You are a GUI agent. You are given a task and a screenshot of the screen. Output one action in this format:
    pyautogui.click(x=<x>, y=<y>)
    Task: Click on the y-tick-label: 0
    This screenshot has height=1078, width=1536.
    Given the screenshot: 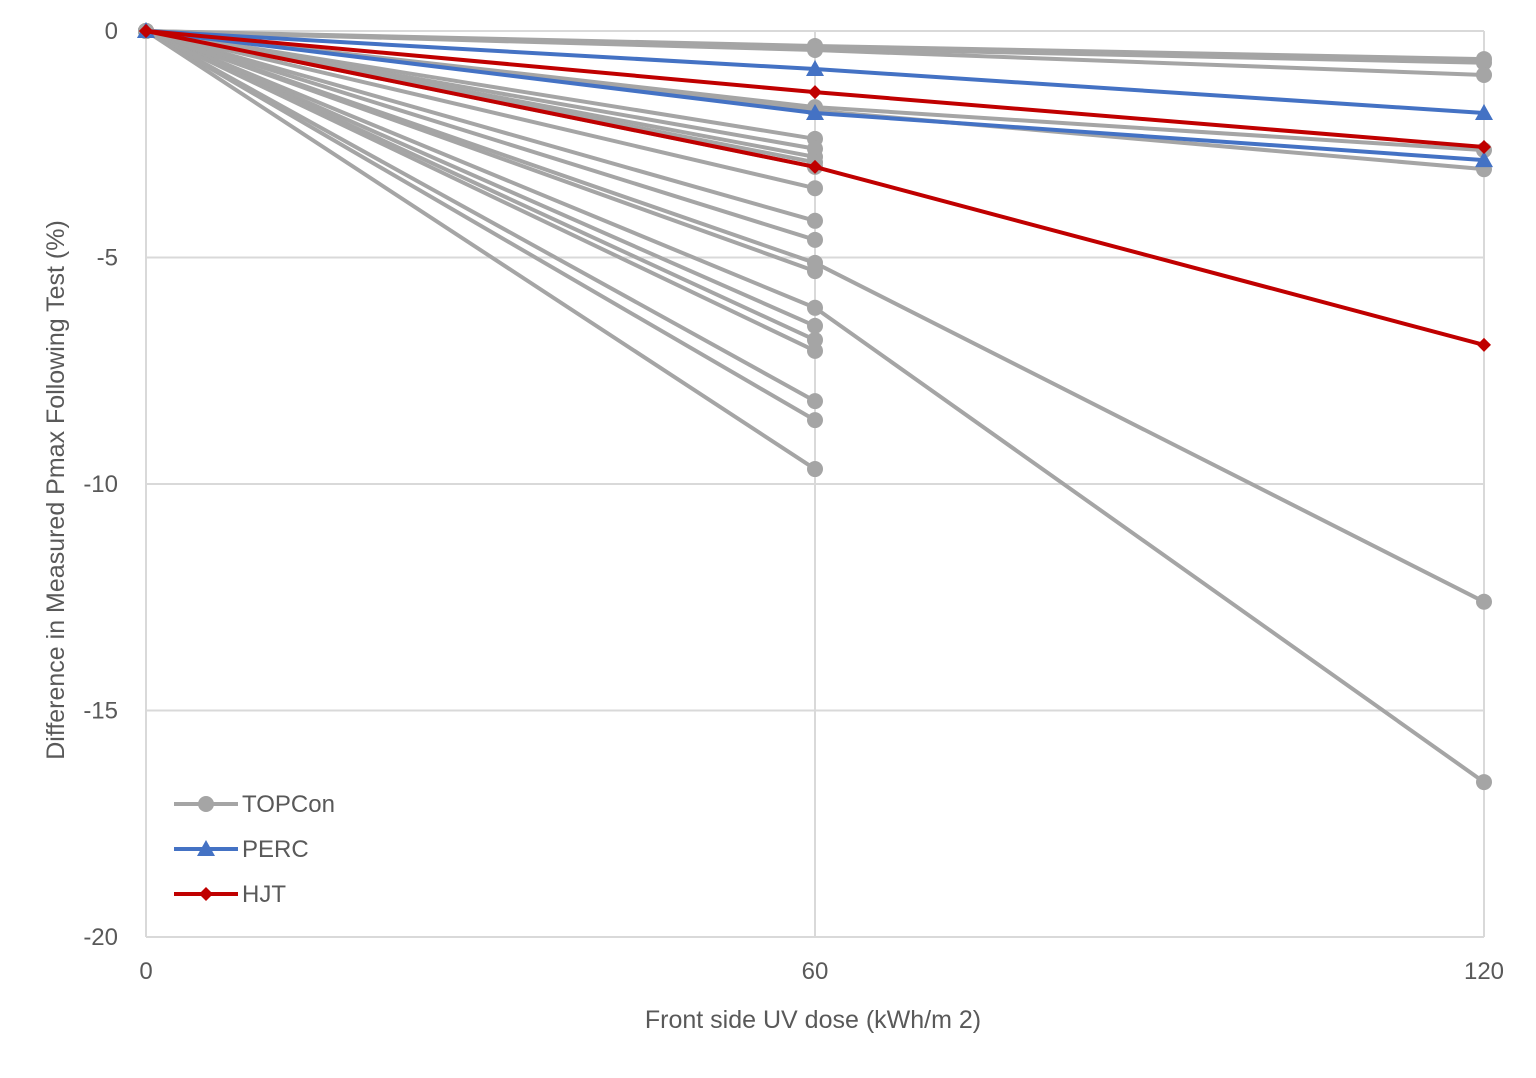 What is the action you would take?
    pyautogui.click(x=111, y=31)
    